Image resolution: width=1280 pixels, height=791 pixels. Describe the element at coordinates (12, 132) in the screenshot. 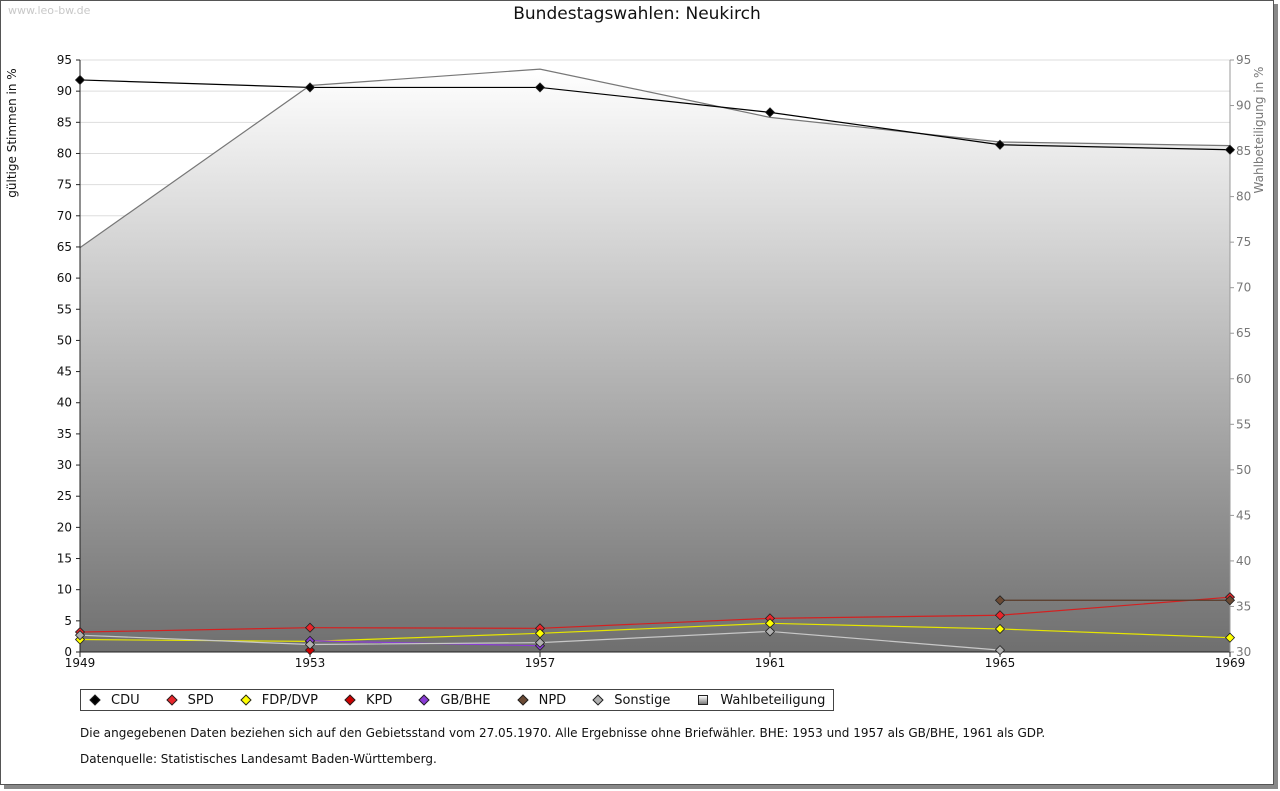

I see `y-axis-label: gültige Stimmen in %` at that location.